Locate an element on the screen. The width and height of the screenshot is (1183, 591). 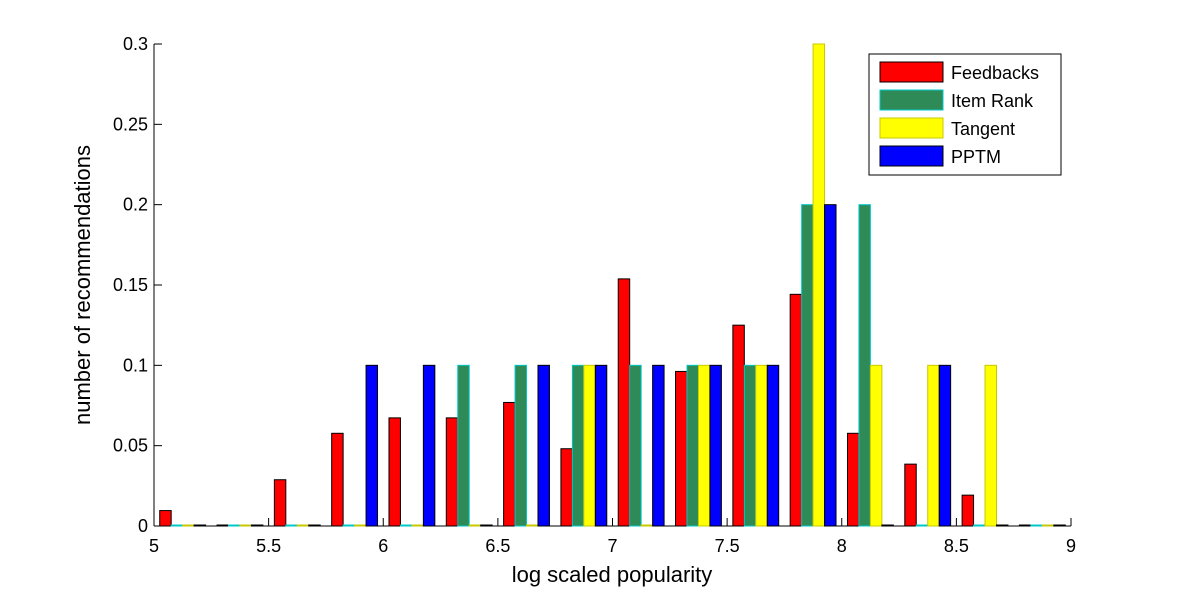
x-tick-label: 5.5 is located at coordinates (268, 546).